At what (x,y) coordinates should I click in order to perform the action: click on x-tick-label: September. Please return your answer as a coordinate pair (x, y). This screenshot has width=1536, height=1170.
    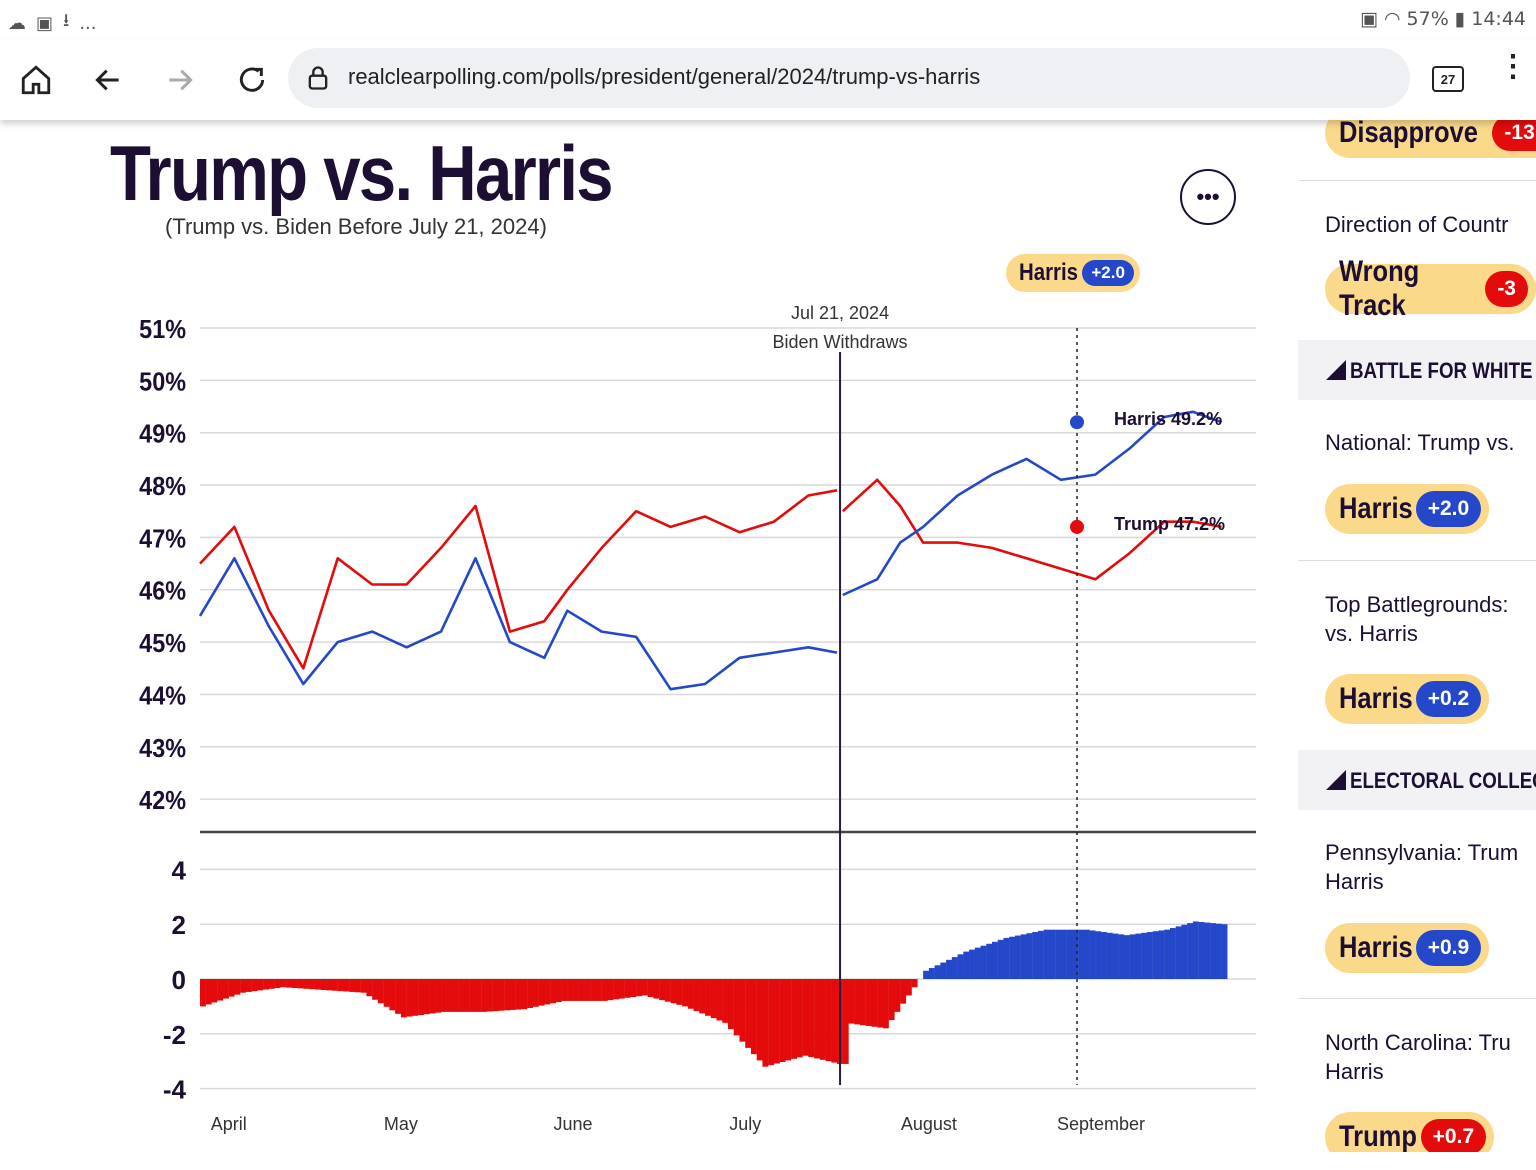
    Looking at the image, I should click on (1101, 1124).